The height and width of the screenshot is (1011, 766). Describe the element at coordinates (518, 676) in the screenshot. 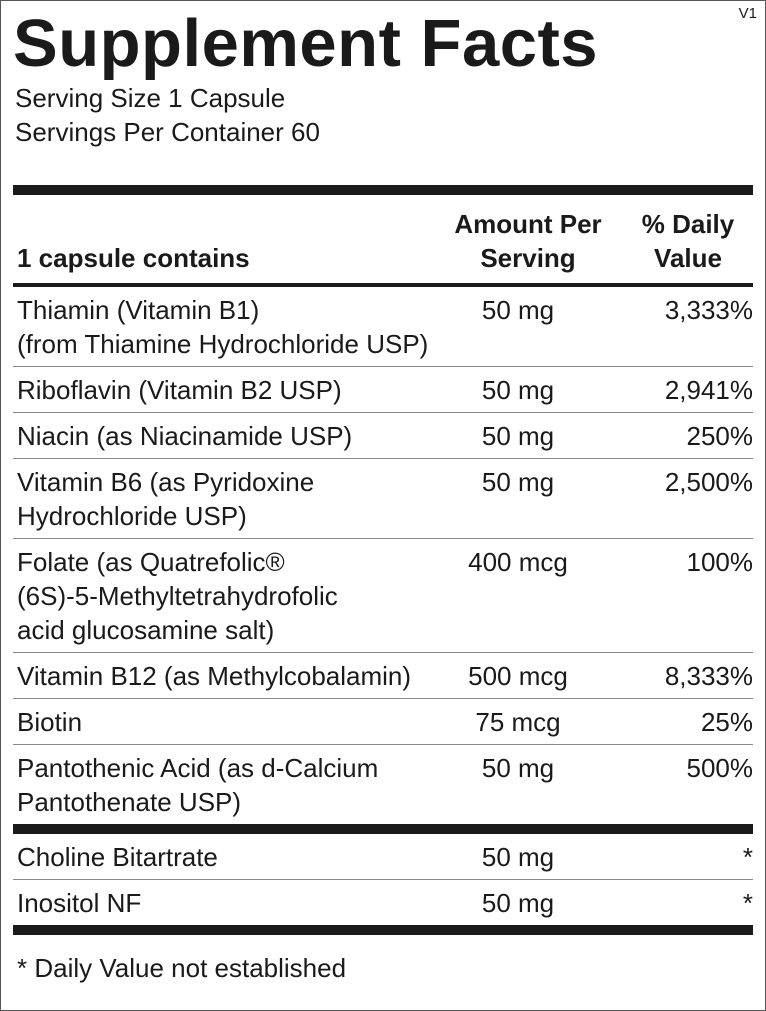

I see `amount: 500 mcg` at that location.